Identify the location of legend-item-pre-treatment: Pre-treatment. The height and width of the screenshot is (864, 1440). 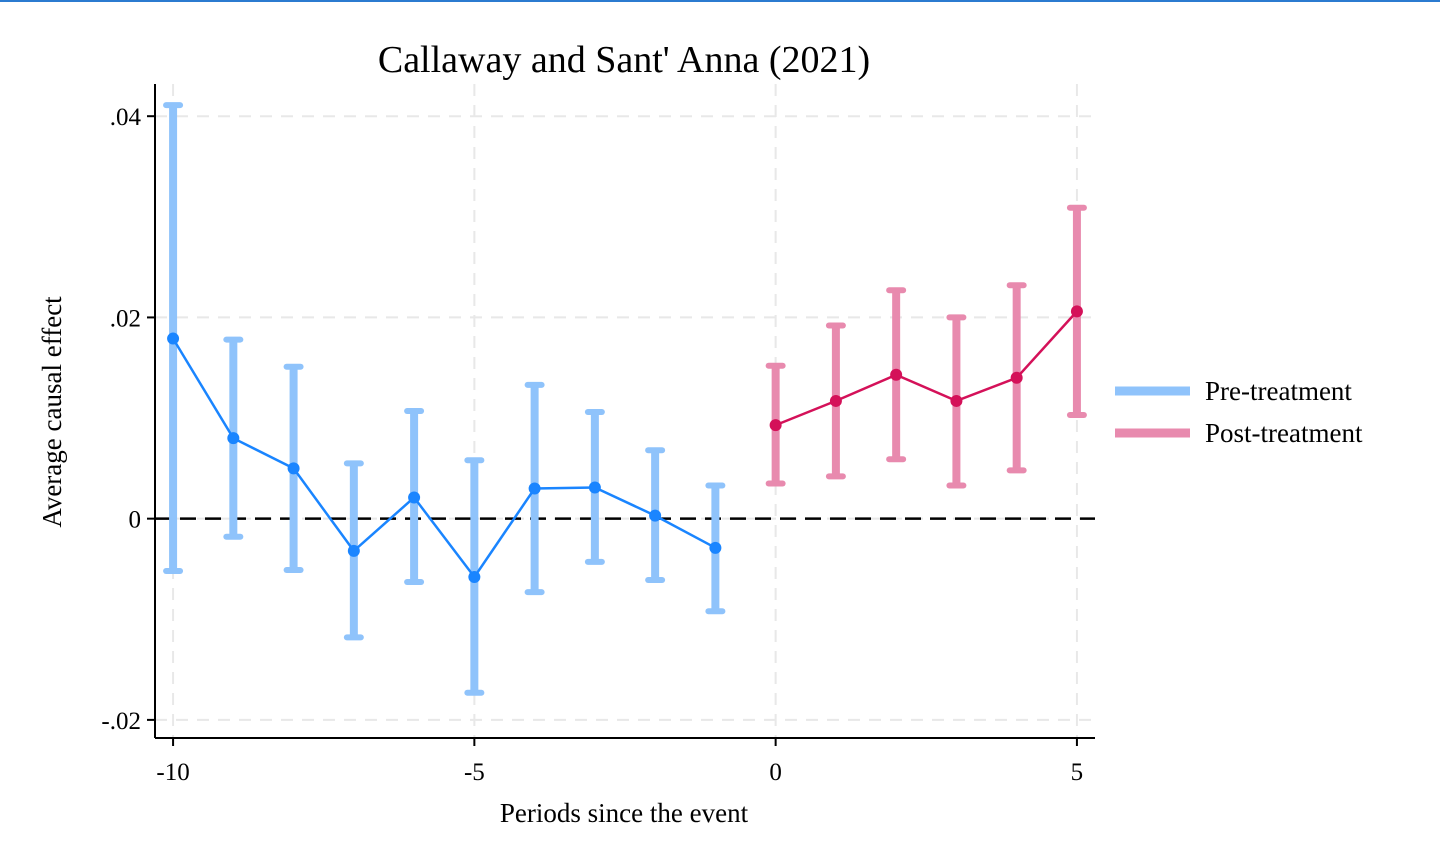
(1233, 391).